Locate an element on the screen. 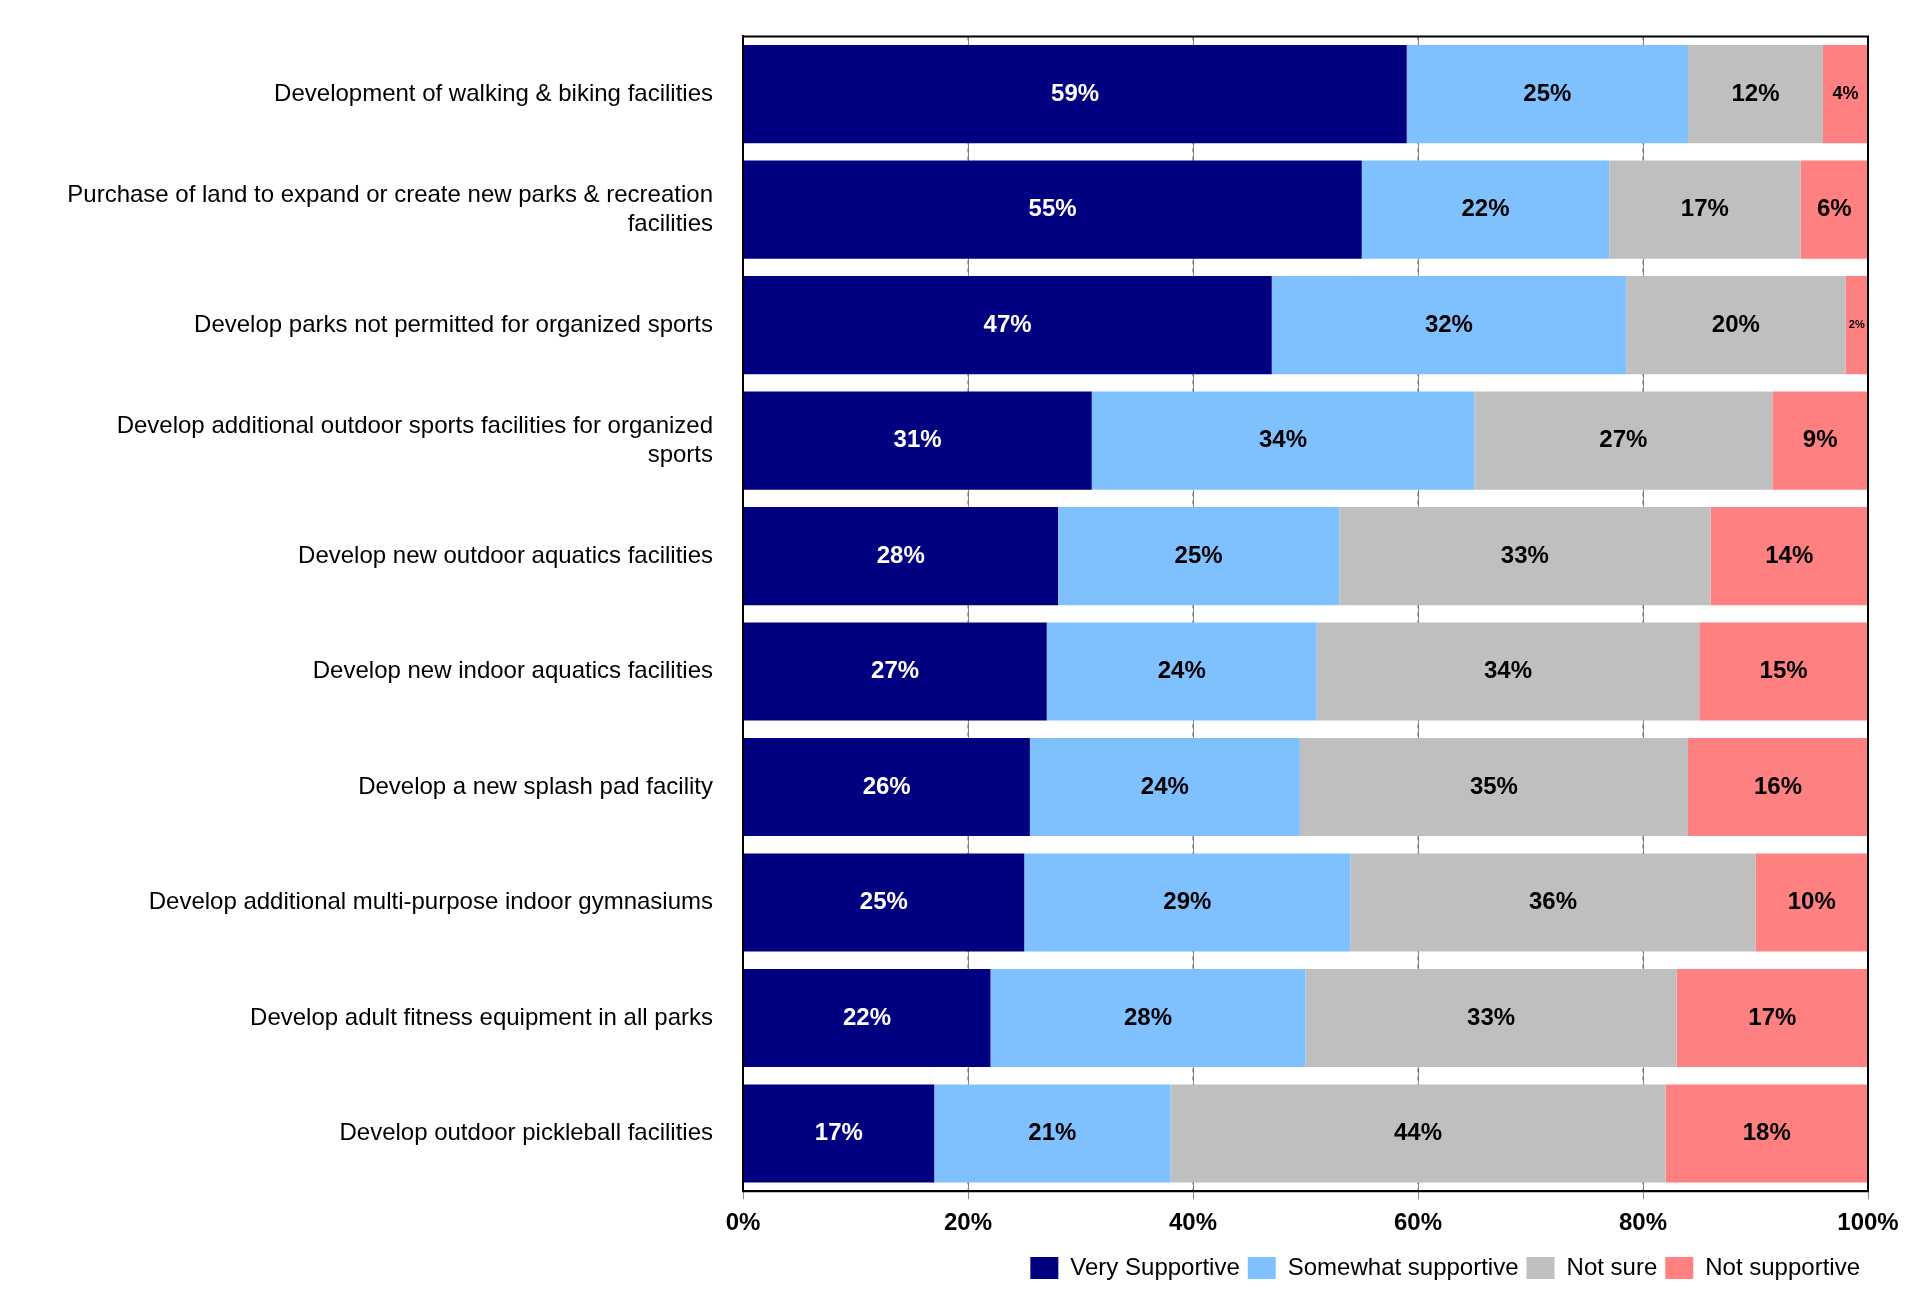 The width and height of the screenshot is (1923, 1290). data-label: 59% is located at coordinates (1075, 92).